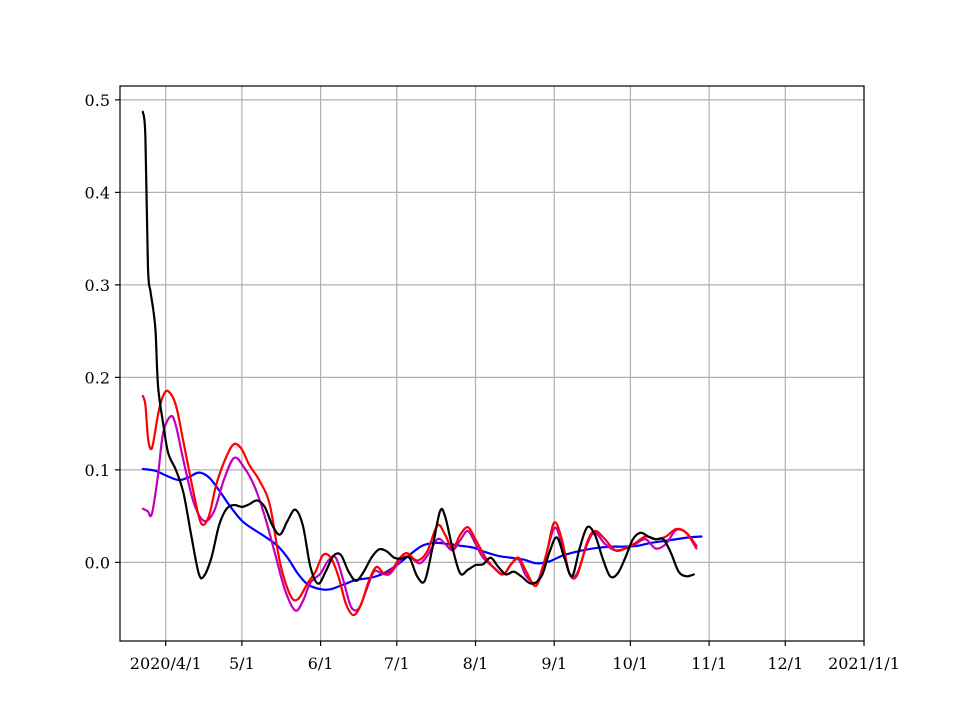 The width and height of the screenshot is (960, 720). I want to click on x-tick-label: 2020/4/1, so click(166, 663).